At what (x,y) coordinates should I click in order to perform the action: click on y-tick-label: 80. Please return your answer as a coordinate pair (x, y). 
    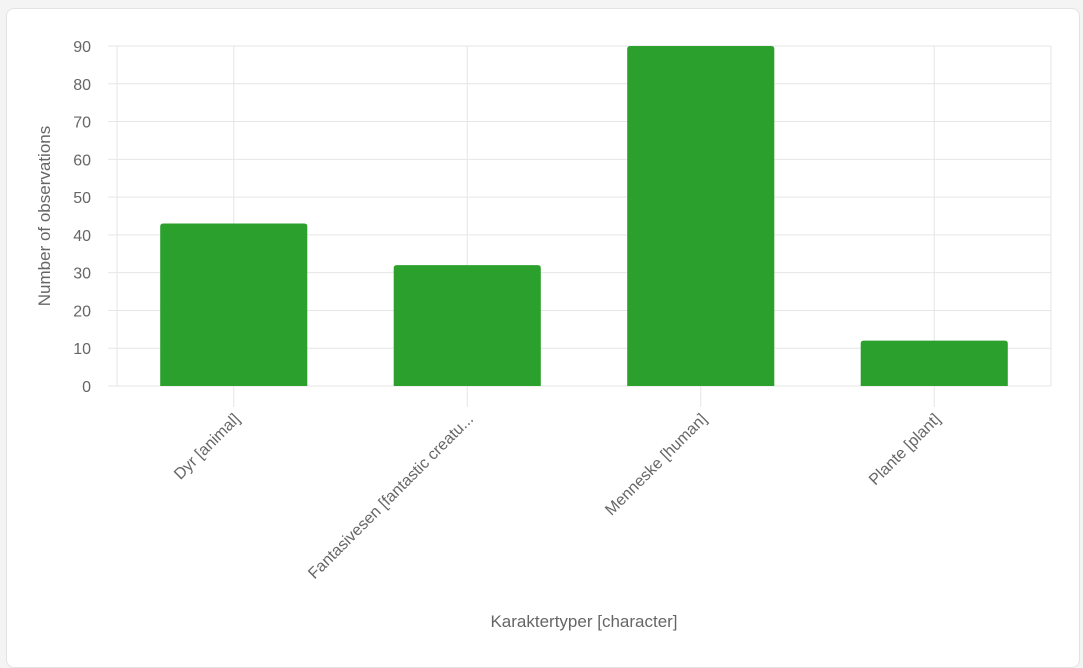
    Looking at the image, I should click on (82, 85).